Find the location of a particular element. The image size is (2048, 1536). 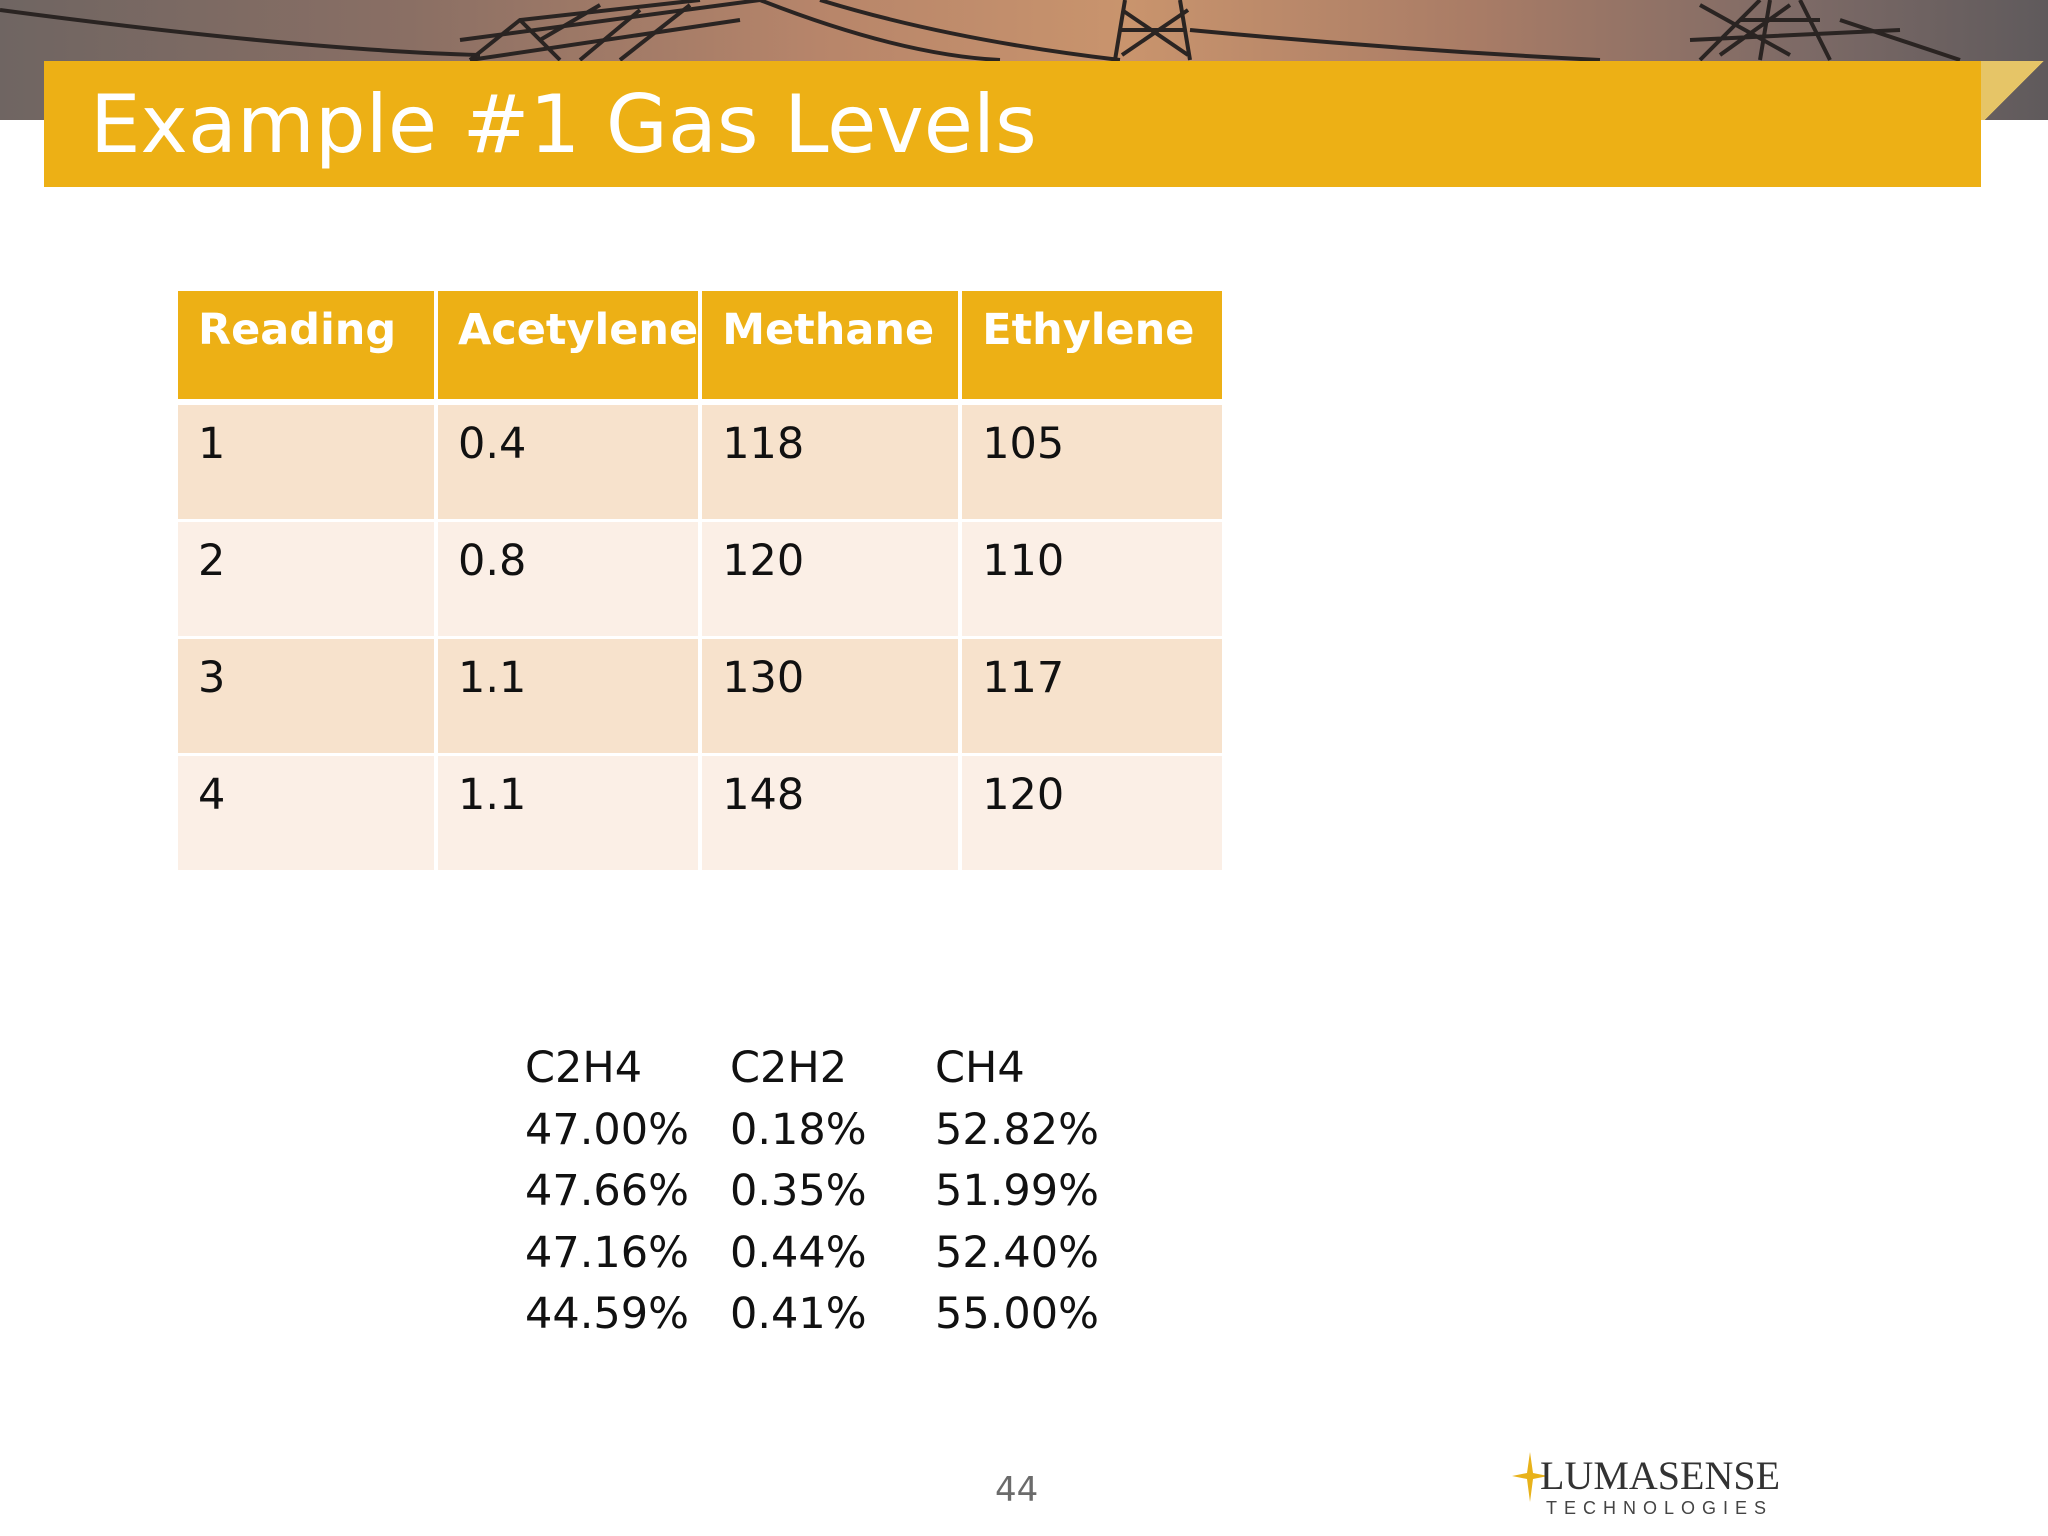

percentage-value: 52.82% is located at coordinates (1017, 1129).